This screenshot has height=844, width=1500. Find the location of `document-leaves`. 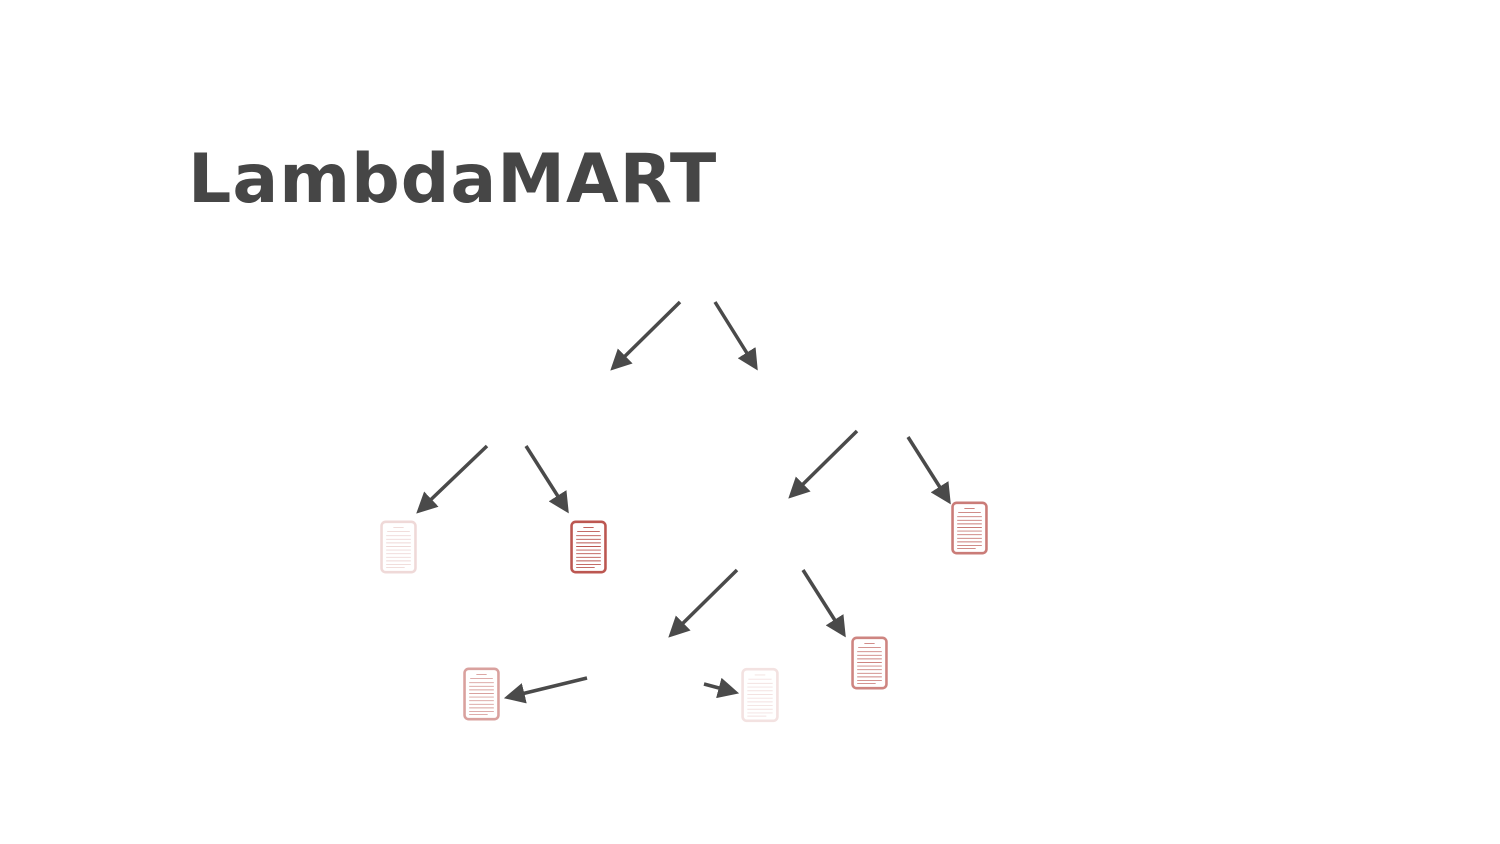

document-leaves is located at coordinates (684, 612).